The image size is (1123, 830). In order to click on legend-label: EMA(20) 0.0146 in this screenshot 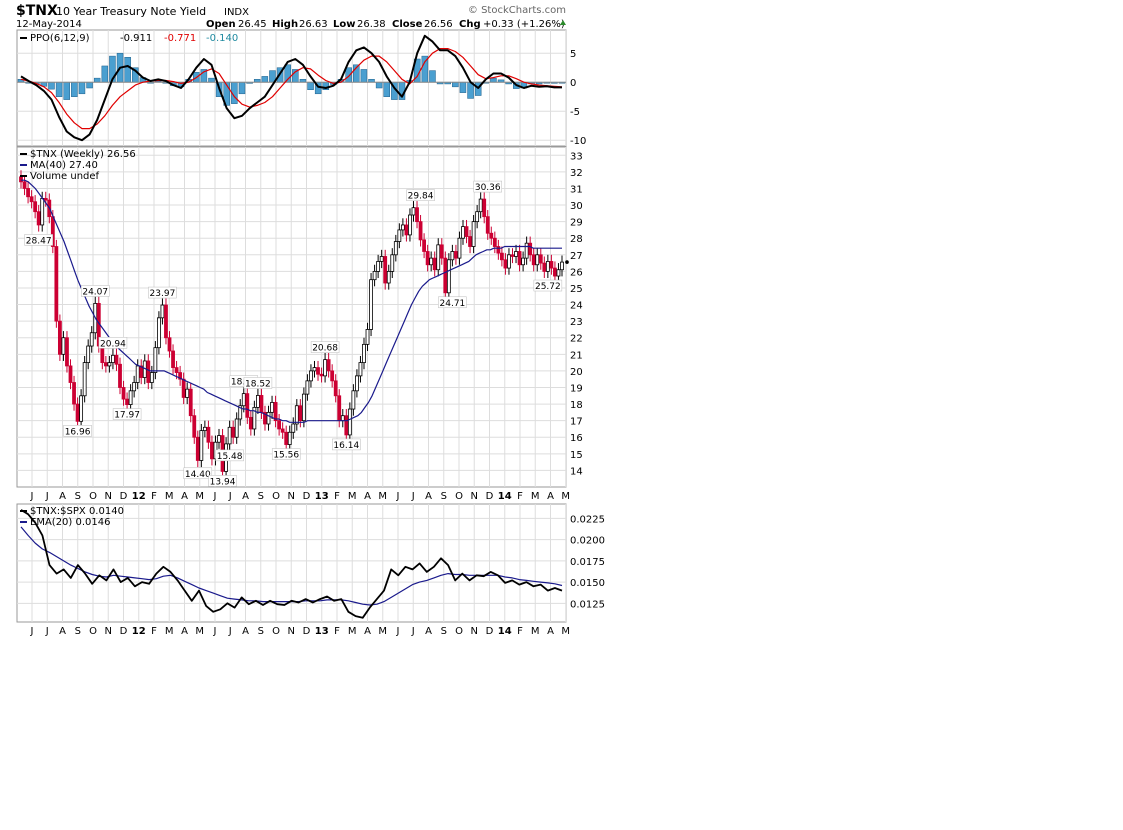, I will do `click(70, 522)`.